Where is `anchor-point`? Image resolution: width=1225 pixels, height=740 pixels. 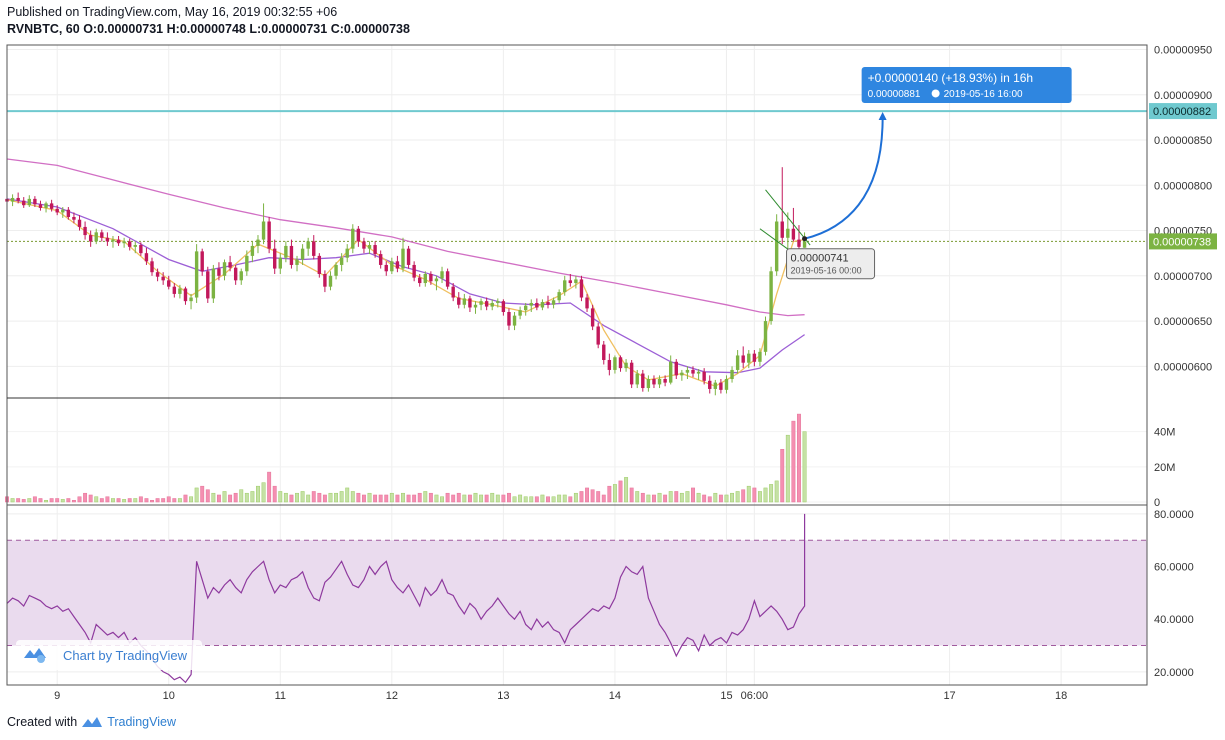 anchor-point is located at coordinates (805, 239).